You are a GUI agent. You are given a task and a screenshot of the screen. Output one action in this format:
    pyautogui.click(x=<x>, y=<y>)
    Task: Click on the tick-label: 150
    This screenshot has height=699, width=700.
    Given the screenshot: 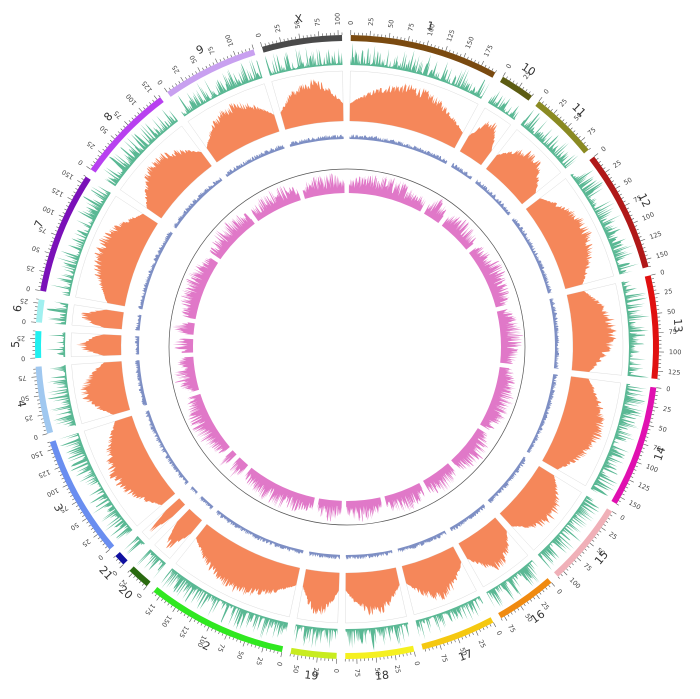 What is the action you would take?
    pyautogui.click(x=470, y=42)
    